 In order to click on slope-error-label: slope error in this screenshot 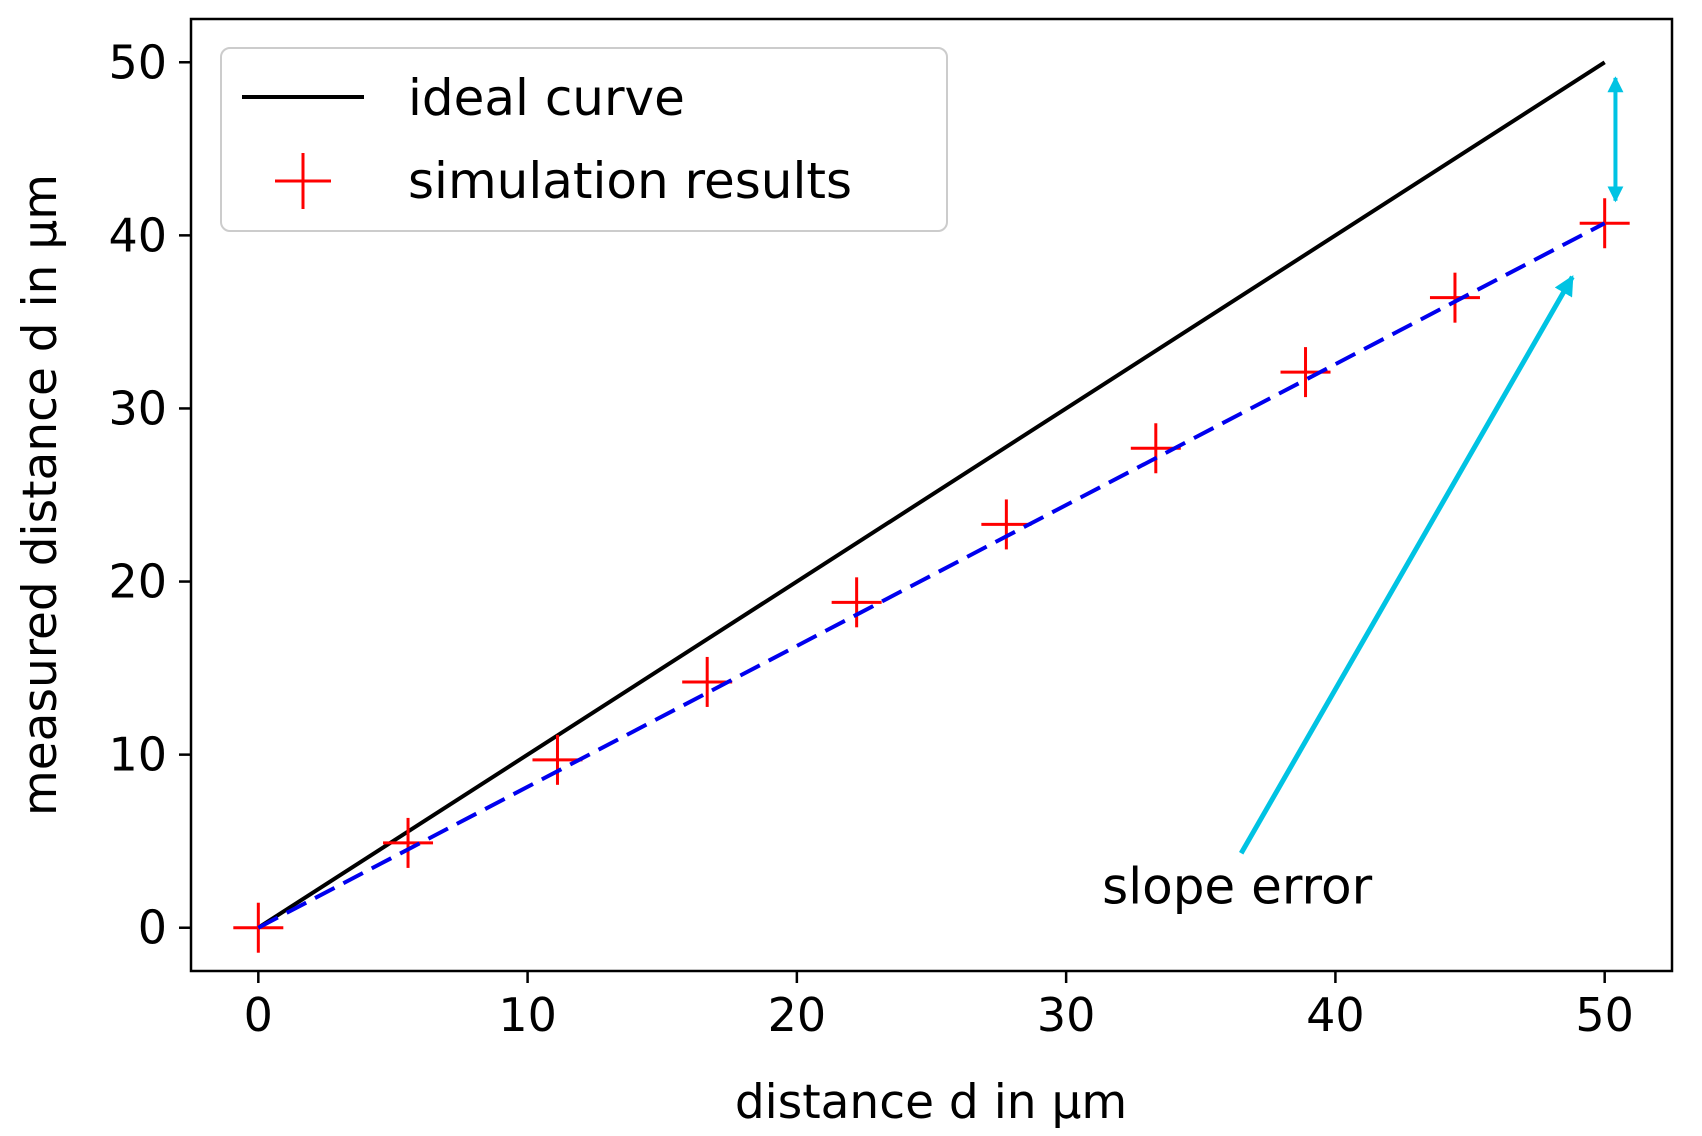, I will do `click(1237, 886)`.